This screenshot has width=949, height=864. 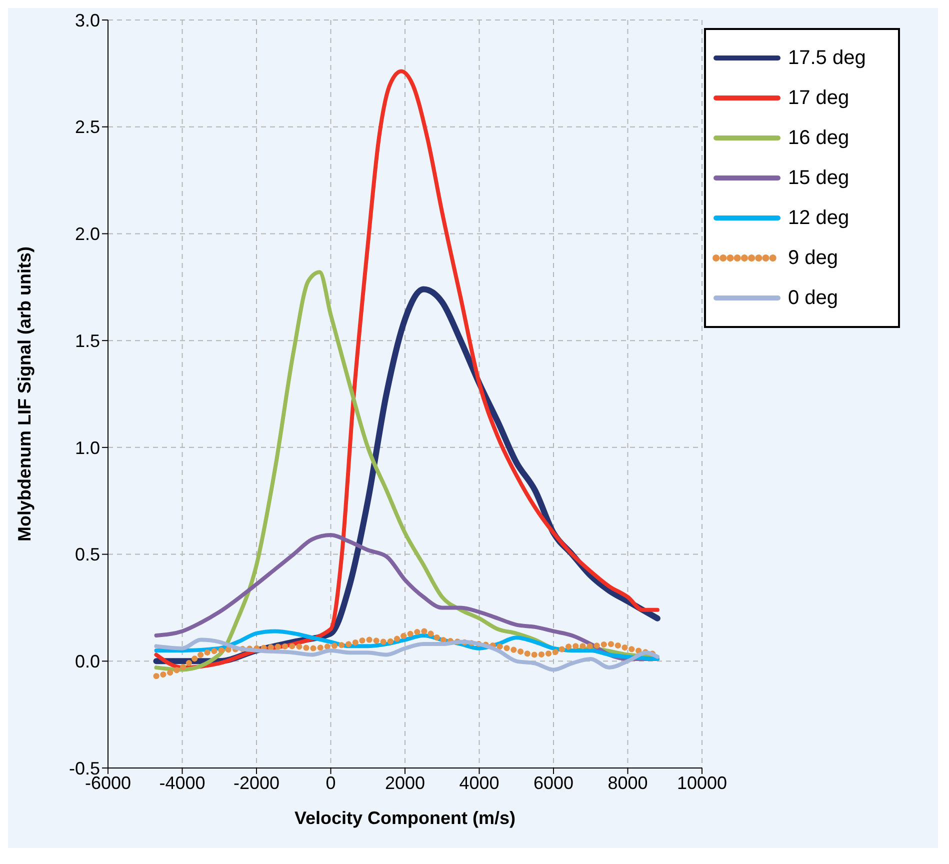 What do you see at coordinates (819, 138) in the screenshot?
I see `legend-label: 16 deg` at bounding box center [819, 138].